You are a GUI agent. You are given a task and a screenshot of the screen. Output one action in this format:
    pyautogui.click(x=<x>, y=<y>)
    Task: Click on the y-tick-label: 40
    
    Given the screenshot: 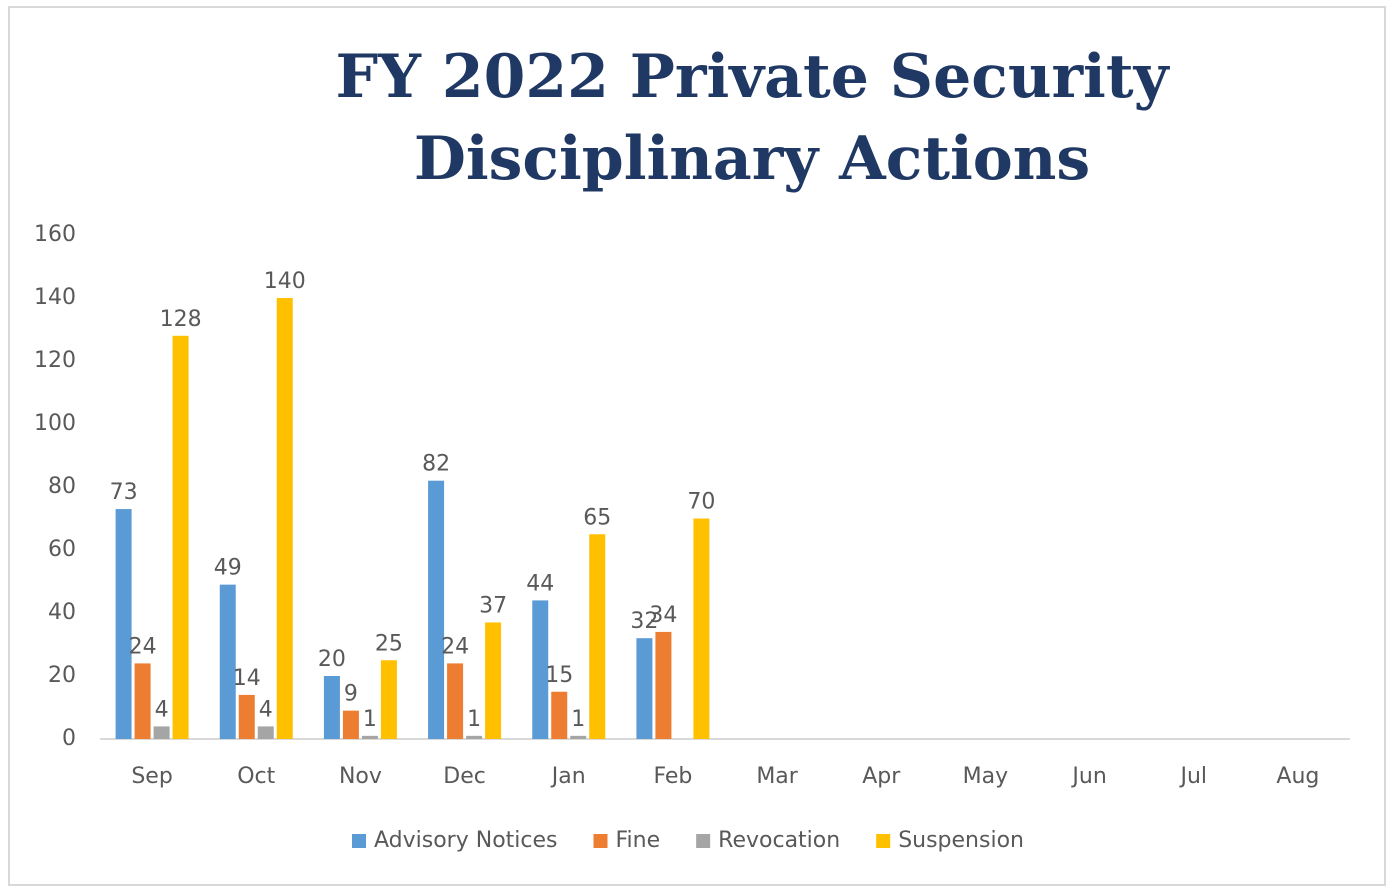 What is the action you would take?
    pyautogui.click(x=62, y=612)
    